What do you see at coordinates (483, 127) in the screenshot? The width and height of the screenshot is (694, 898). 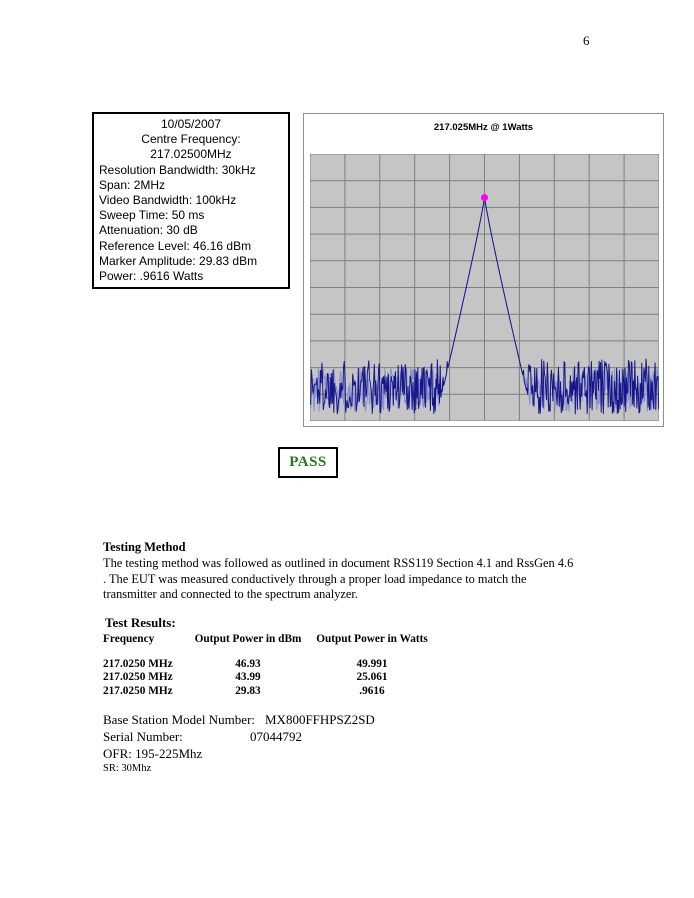 I see `chart-title: 217.025MHz @ 1Watts` at bounding box center [483, 127].